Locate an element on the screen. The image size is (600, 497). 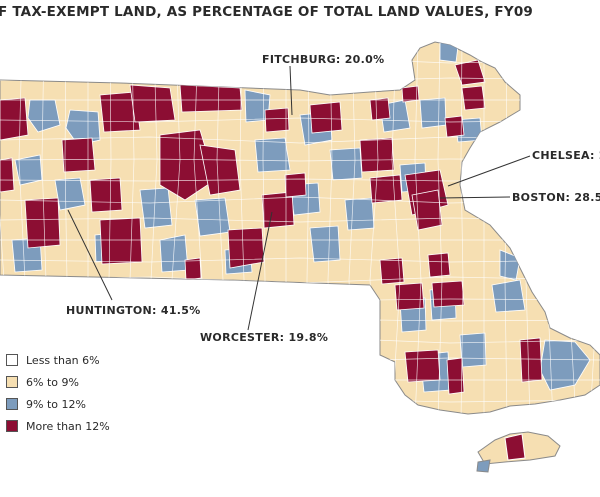
leader-line-fitchburg is located at coordinates (291, 90).